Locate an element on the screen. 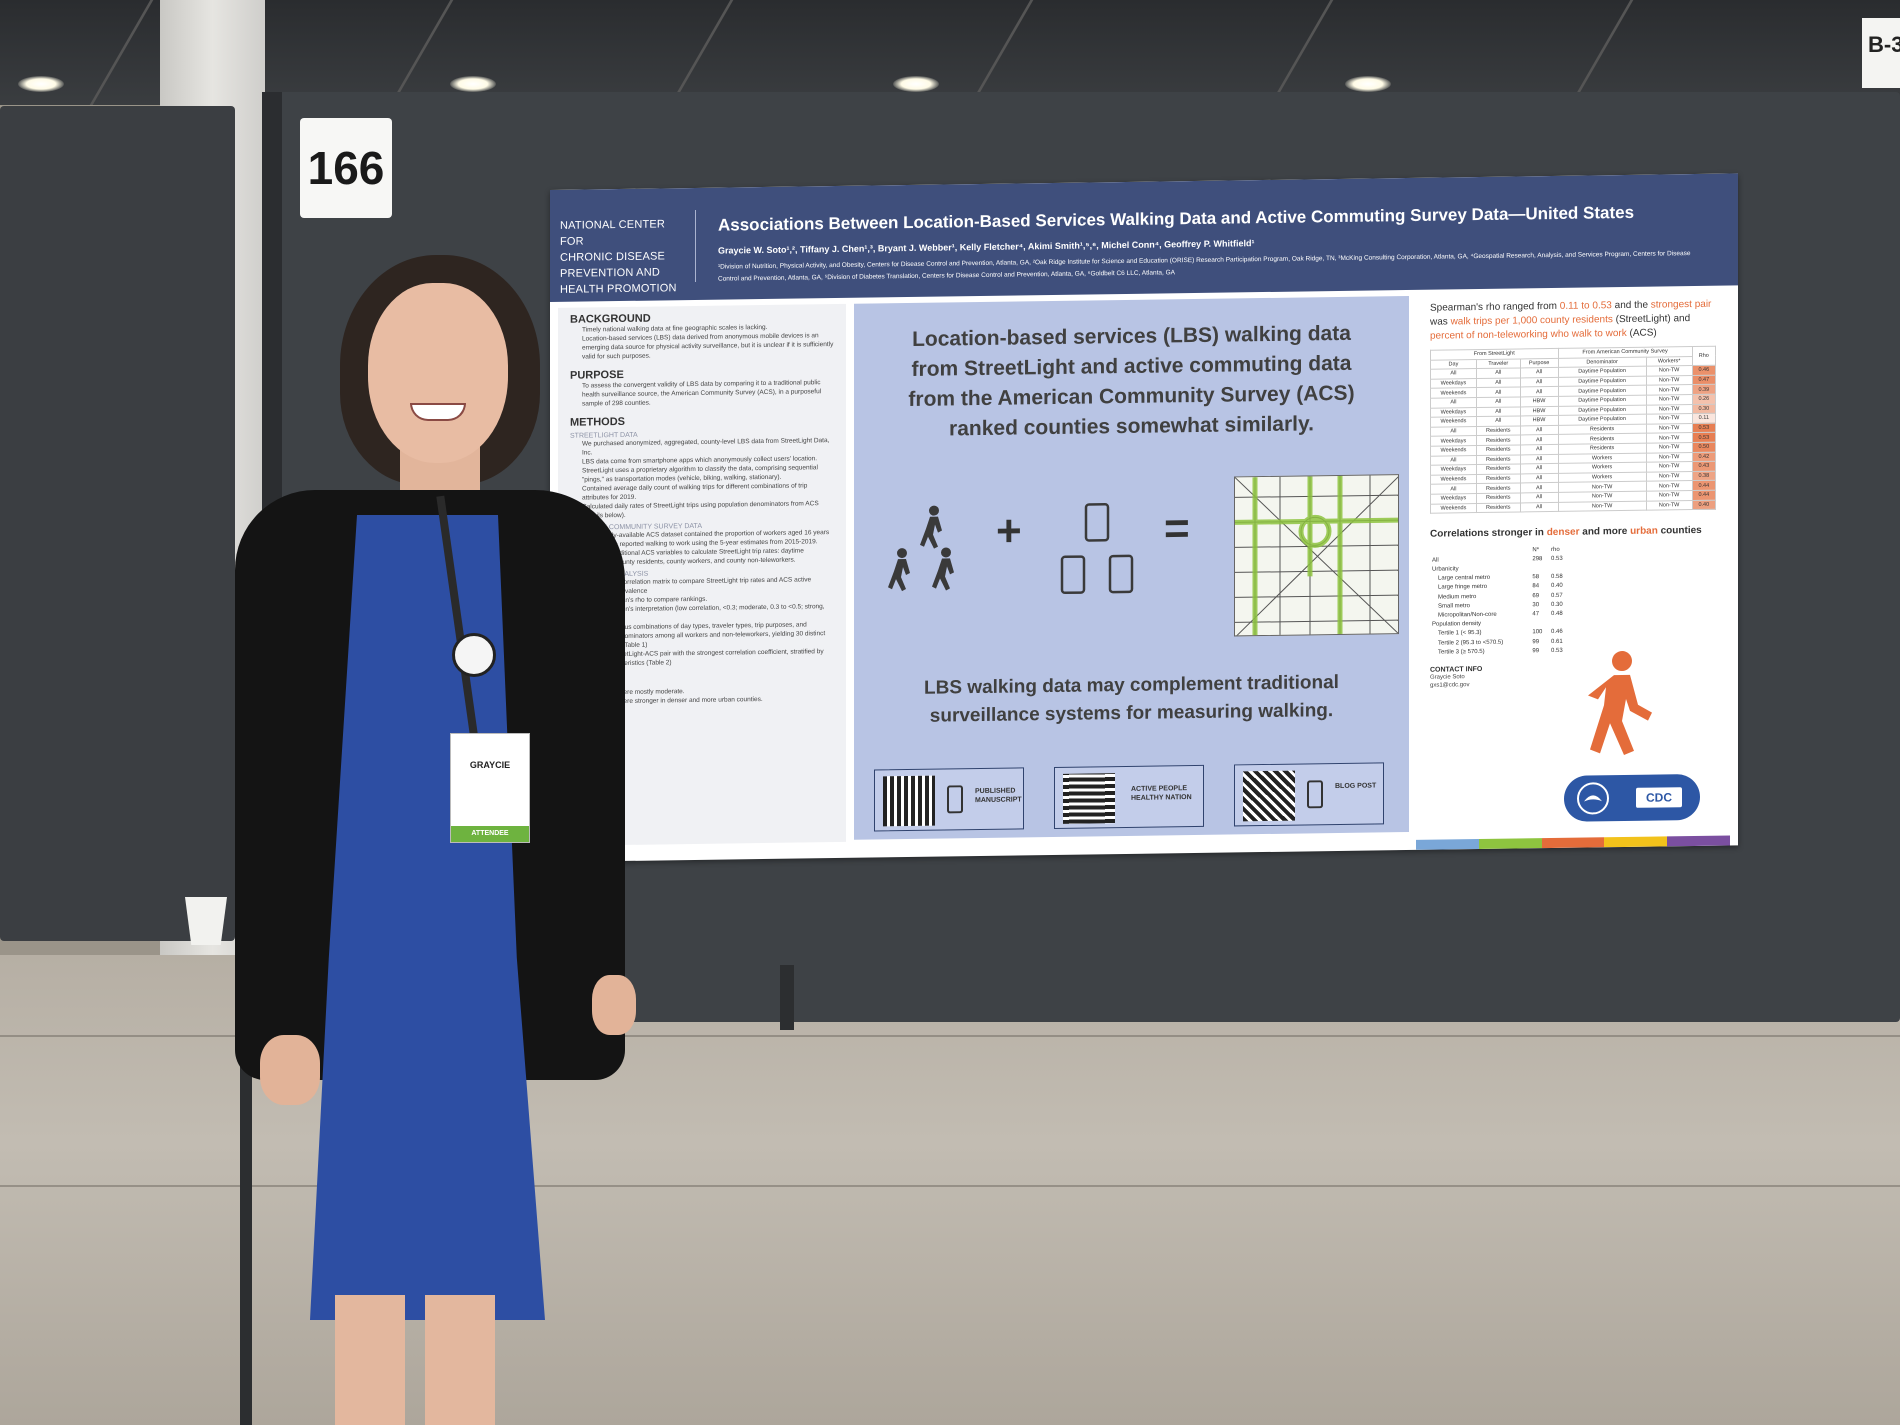 The height and width of the screenshot is (1425, 1900). rho-cell: 0.43 is located at coordinates (1704, 466).